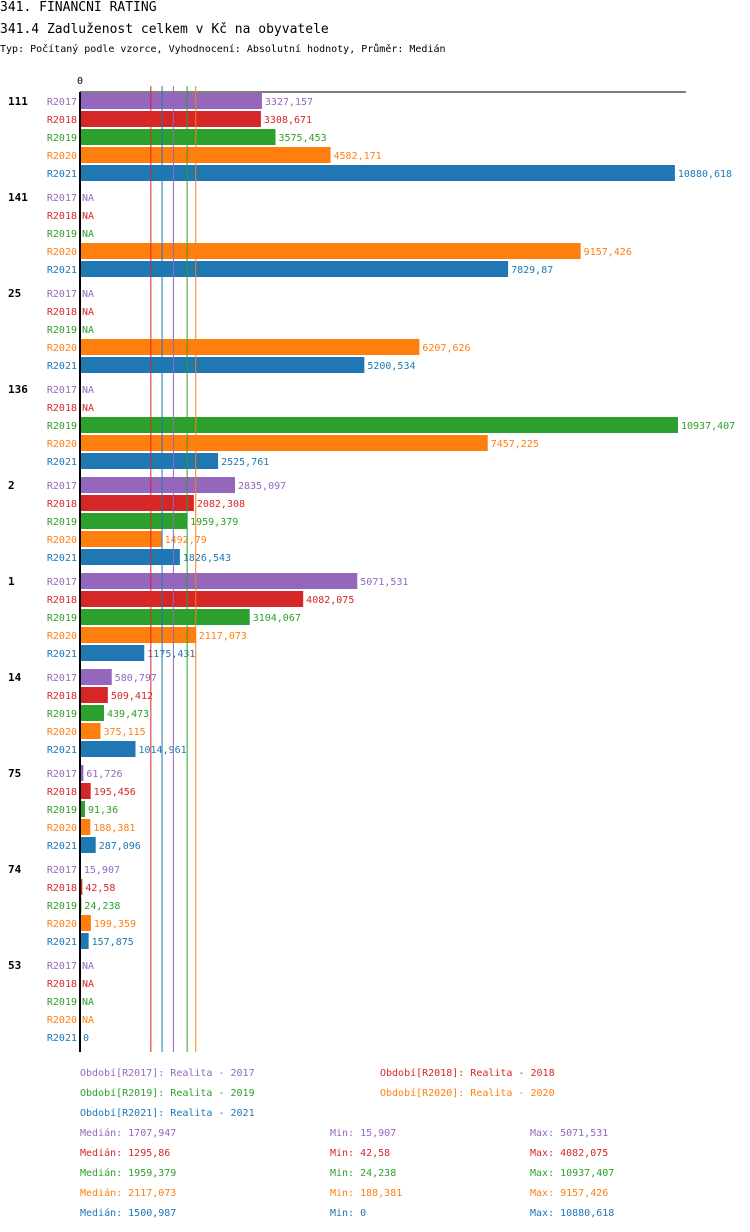 This screenshot has height=1232, width=750. What do you see at coordinates (572, 1213) in the screenshot?
I see `stat-max-r2021: Max: 10880,618` at bounding box center [572, 1213].